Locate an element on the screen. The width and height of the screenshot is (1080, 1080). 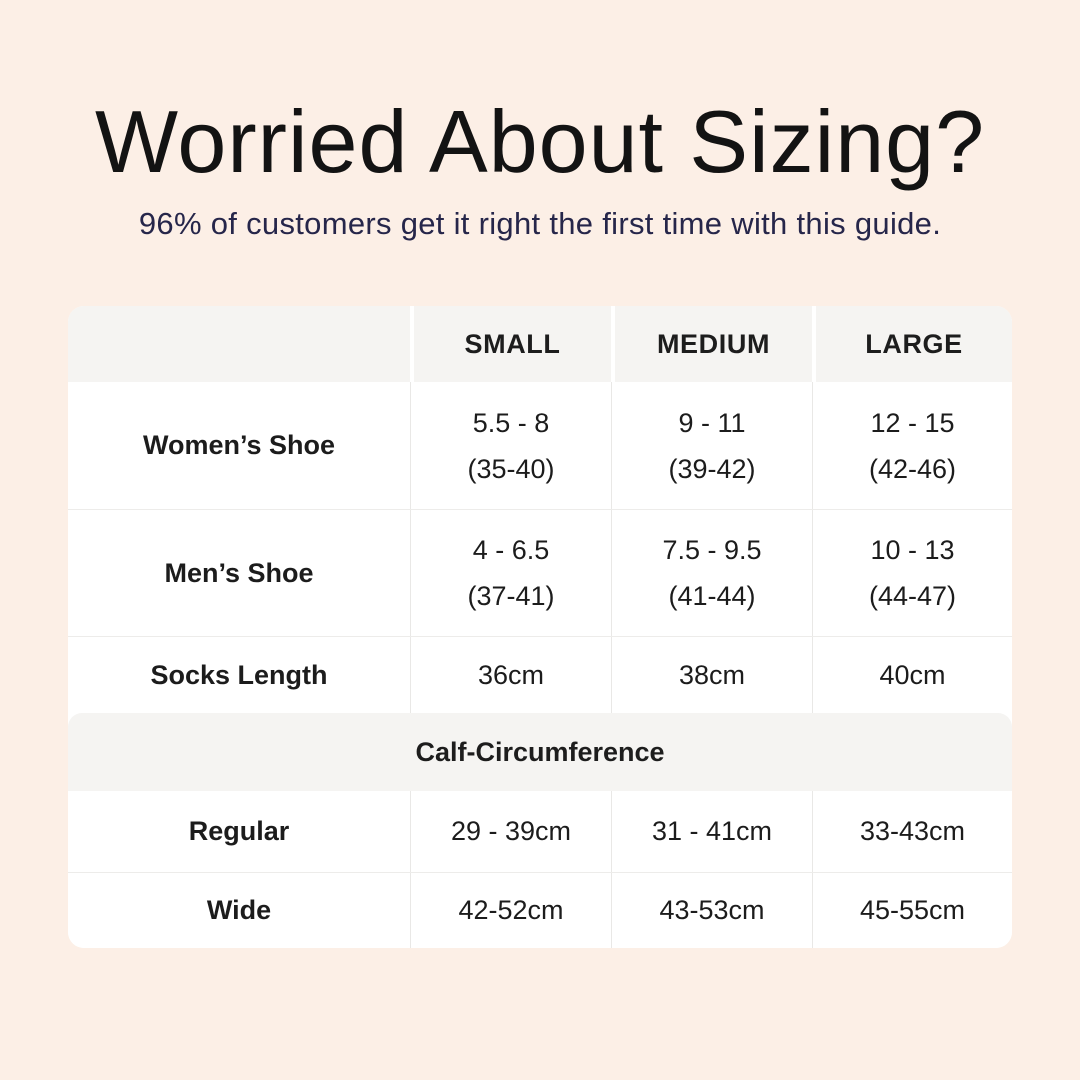
table-cell: 4 - 6.5 (37-41) is located at coordinates (510, 573).